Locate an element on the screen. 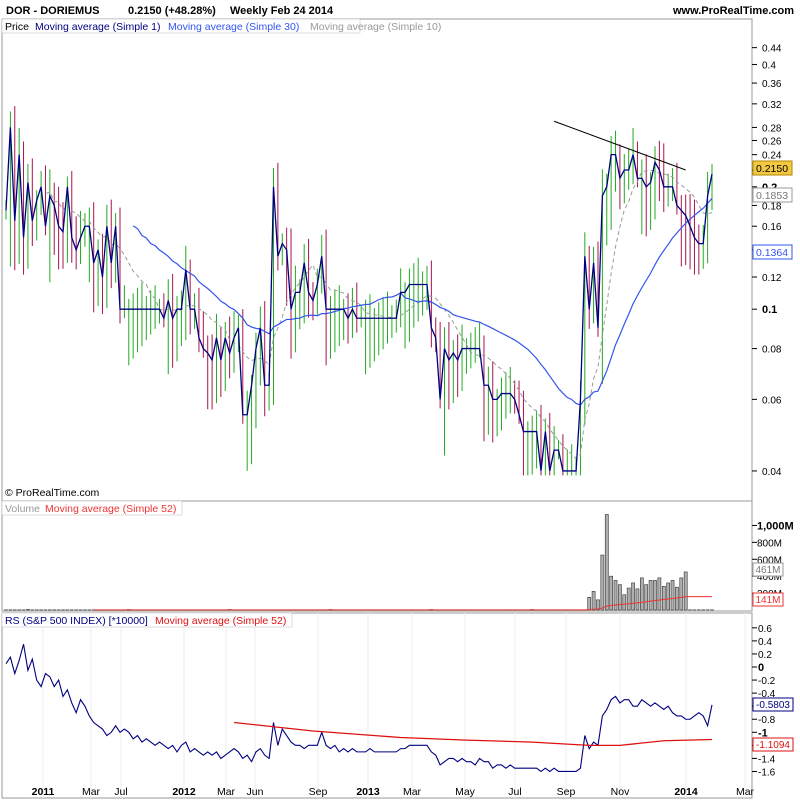  price-y-tick-label: 0.32 is located at coordinates (772, 105).